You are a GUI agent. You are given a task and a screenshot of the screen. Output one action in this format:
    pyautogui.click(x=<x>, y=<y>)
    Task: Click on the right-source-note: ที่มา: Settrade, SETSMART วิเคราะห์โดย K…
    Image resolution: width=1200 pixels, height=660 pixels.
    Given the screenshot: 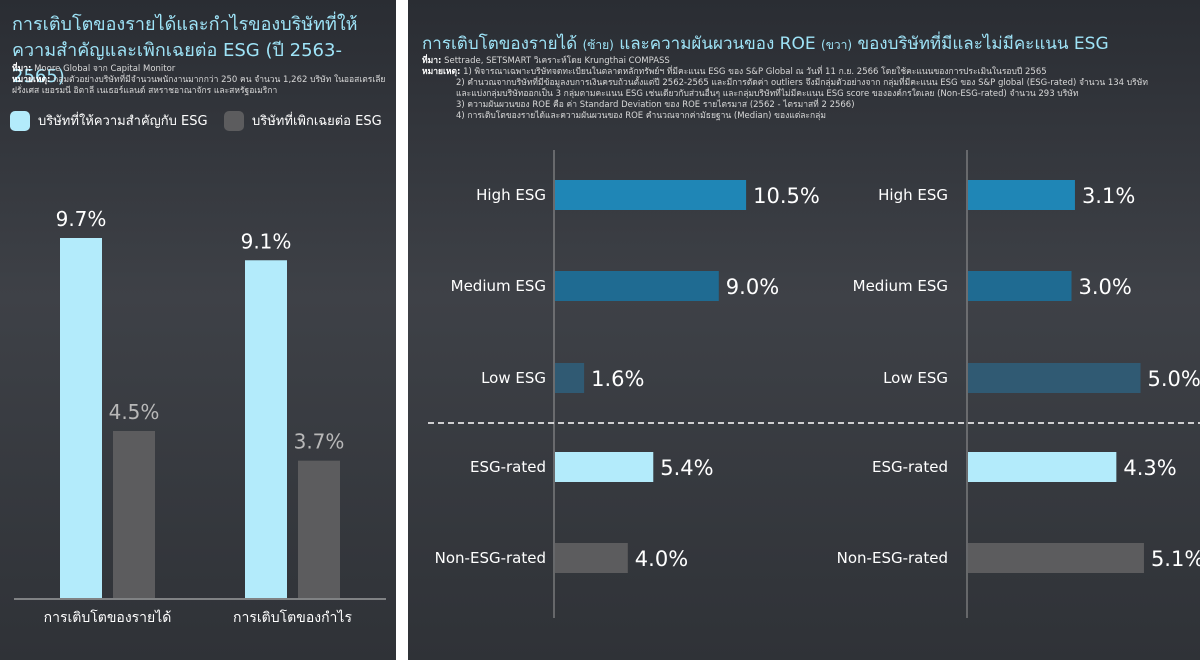 What is the action you would take?
    pyautogui.click(x=807, y=89)
    